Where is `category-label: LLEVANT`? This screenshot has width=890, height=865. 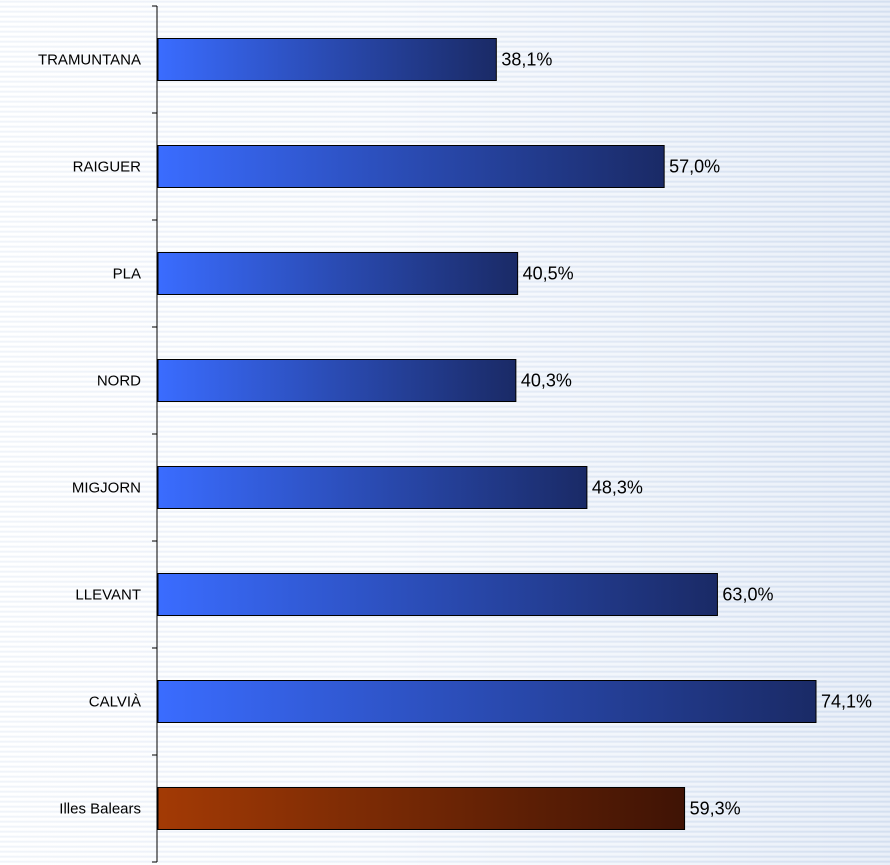
category-label: LLEVANT is located at coordinates (108, 595).